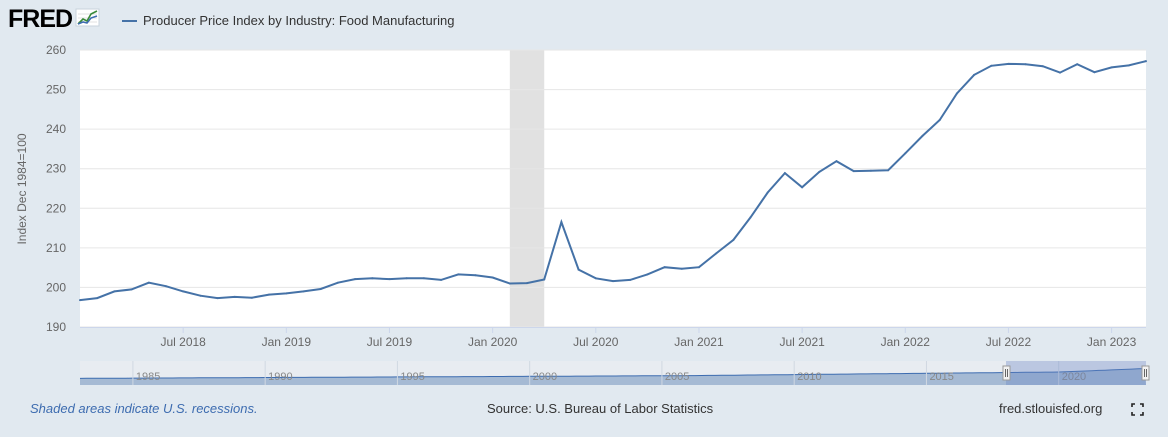  What do you see at coordinates (56, 208) in the screenshot?
I see `y-tick-label: 220` at bounding box center [56, 208].